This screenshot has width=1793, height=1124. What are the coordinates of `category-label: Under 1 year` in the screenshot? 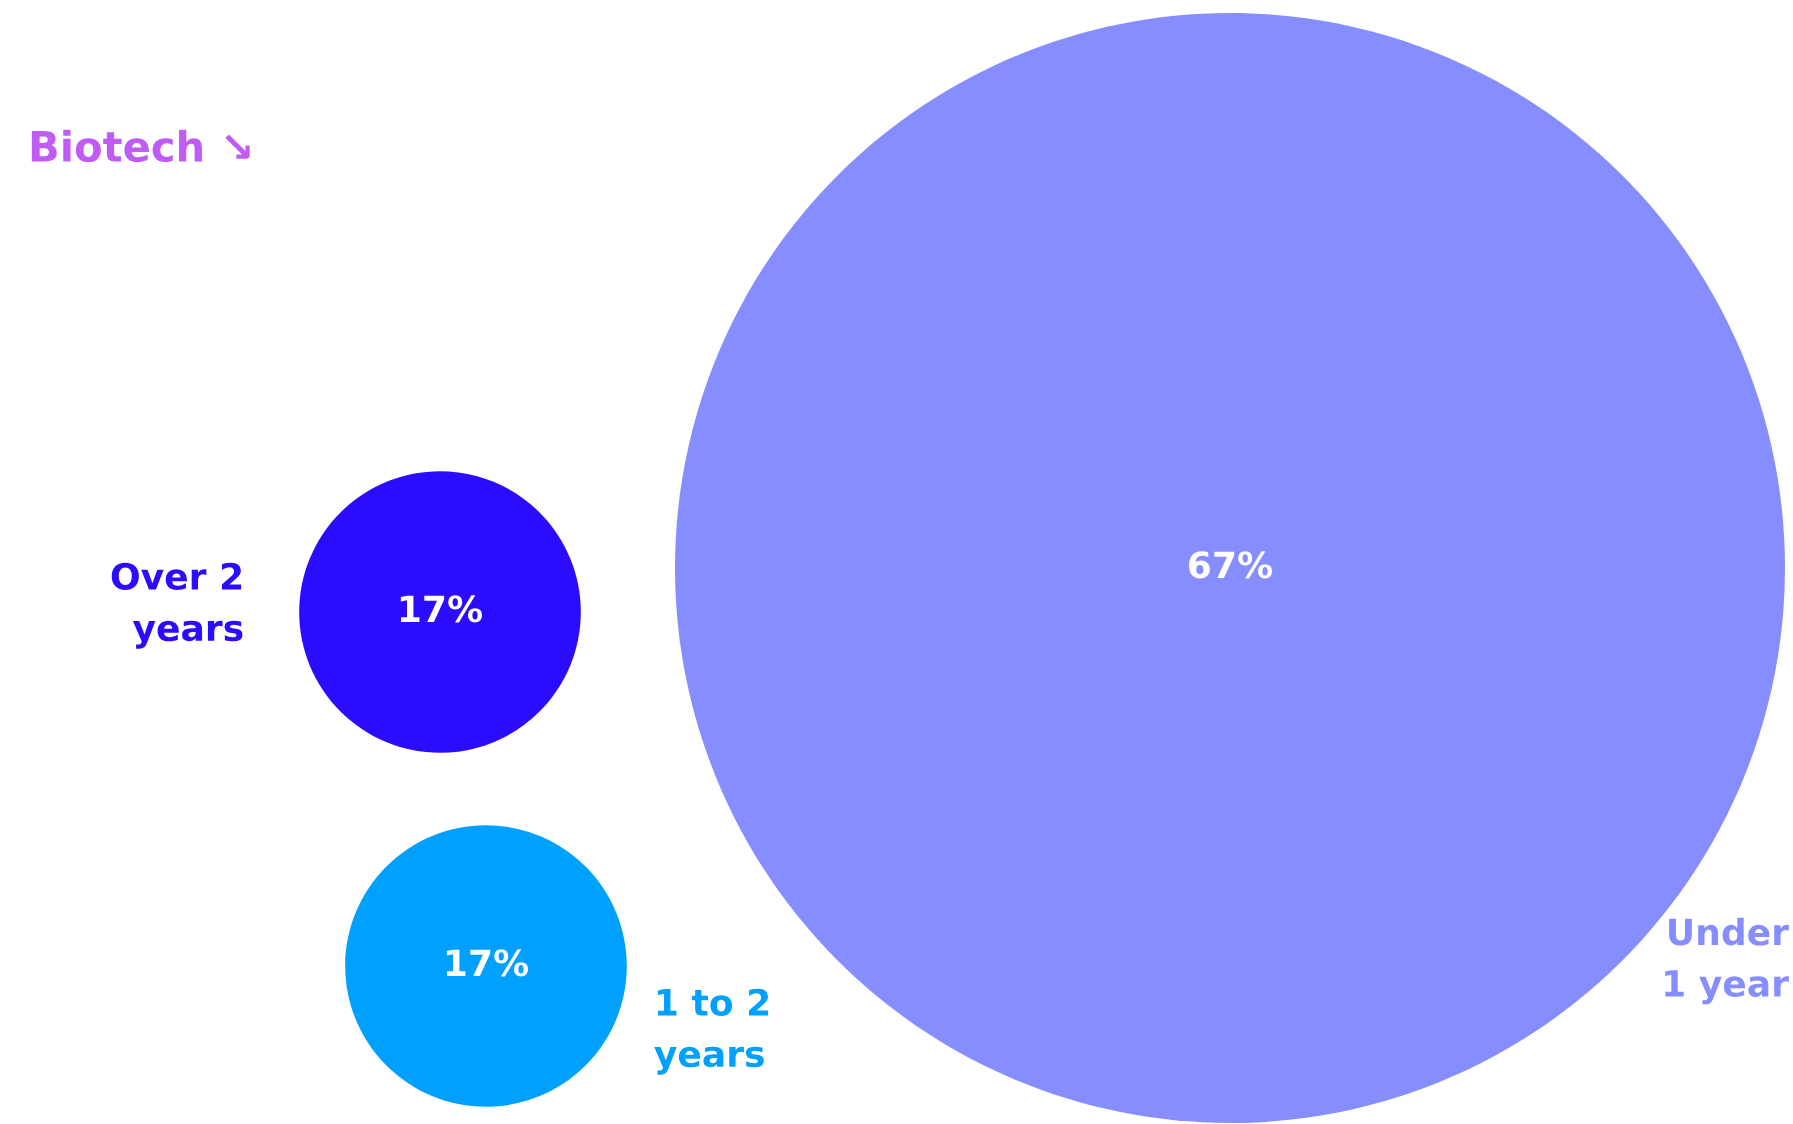 It's located at (1727, 961).